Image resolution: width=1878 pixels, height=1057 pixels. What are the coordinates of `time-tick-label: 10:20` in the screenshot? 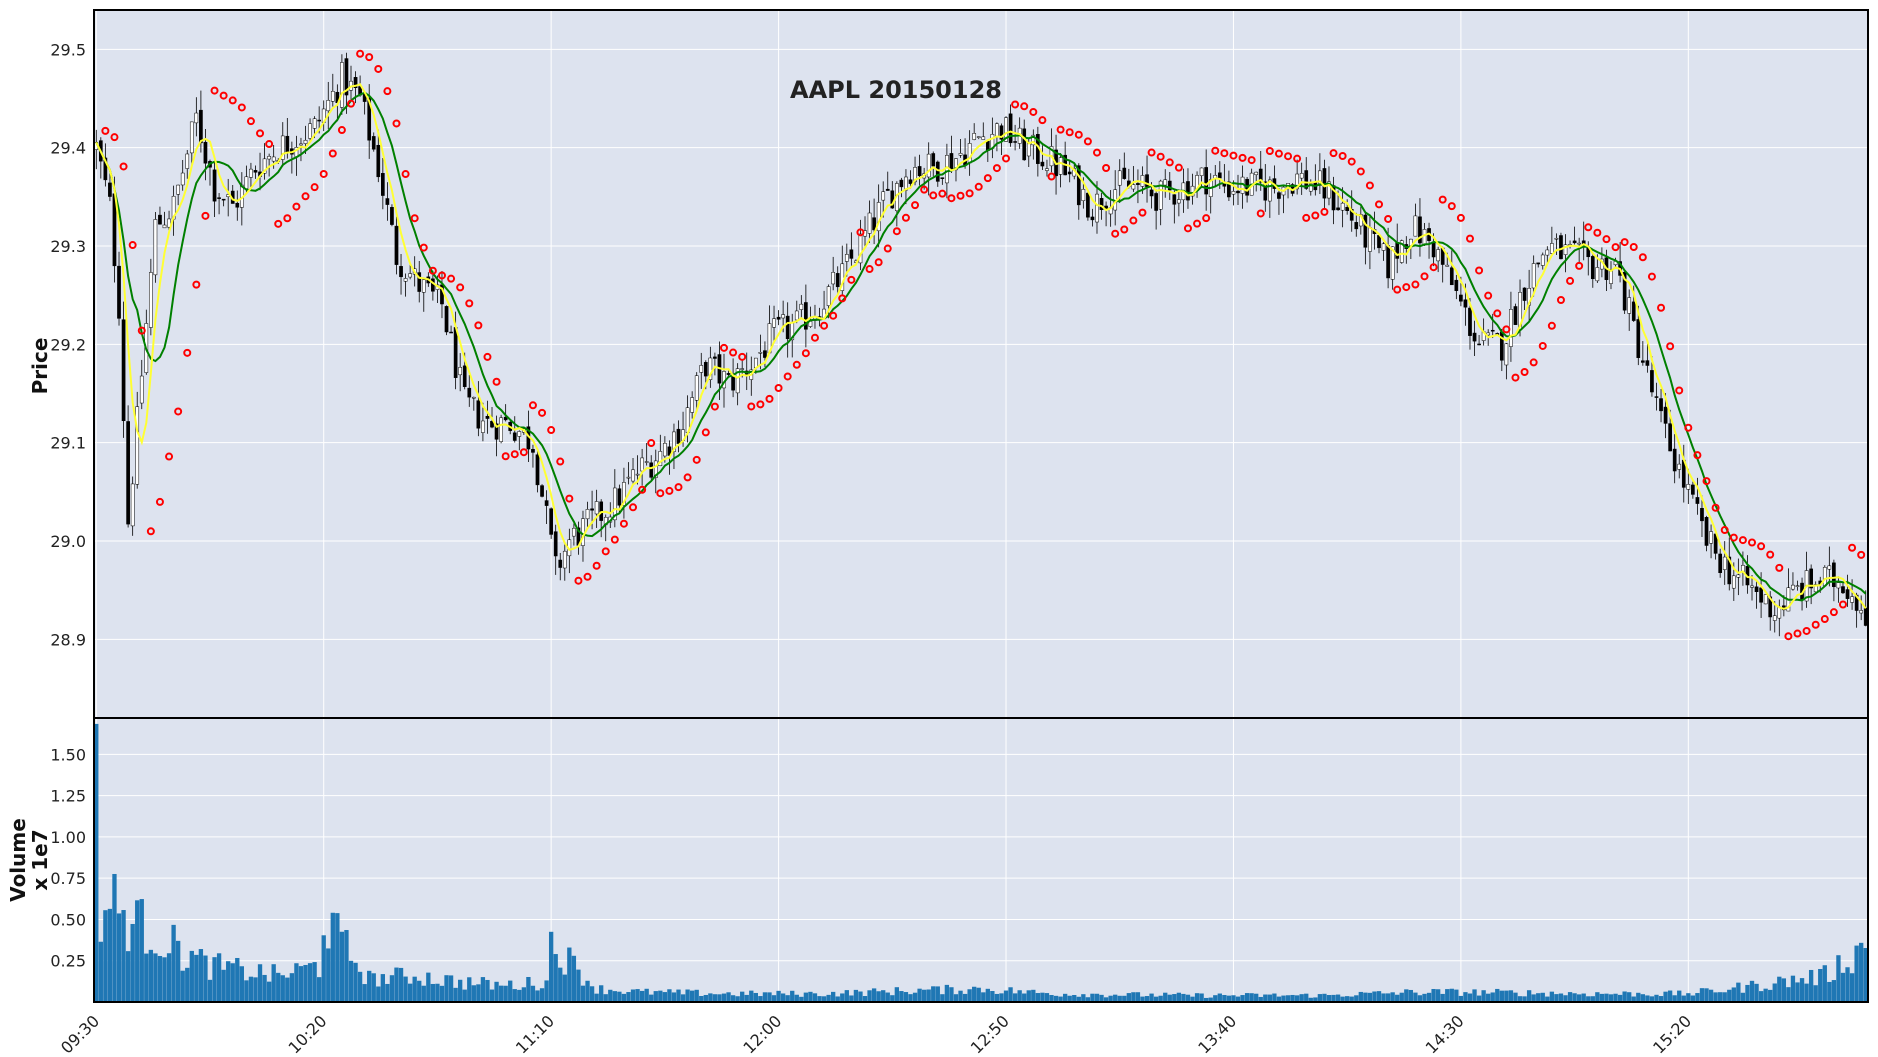 It's located at (307, 1034).